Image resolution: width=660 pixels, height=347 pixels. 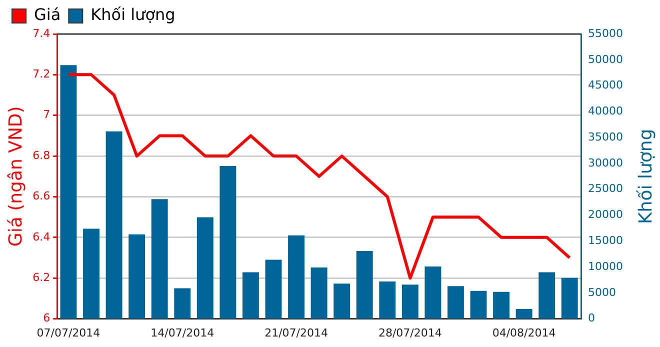 I want to click on y2-tick-label: 20000, so click(x=606, y=215).